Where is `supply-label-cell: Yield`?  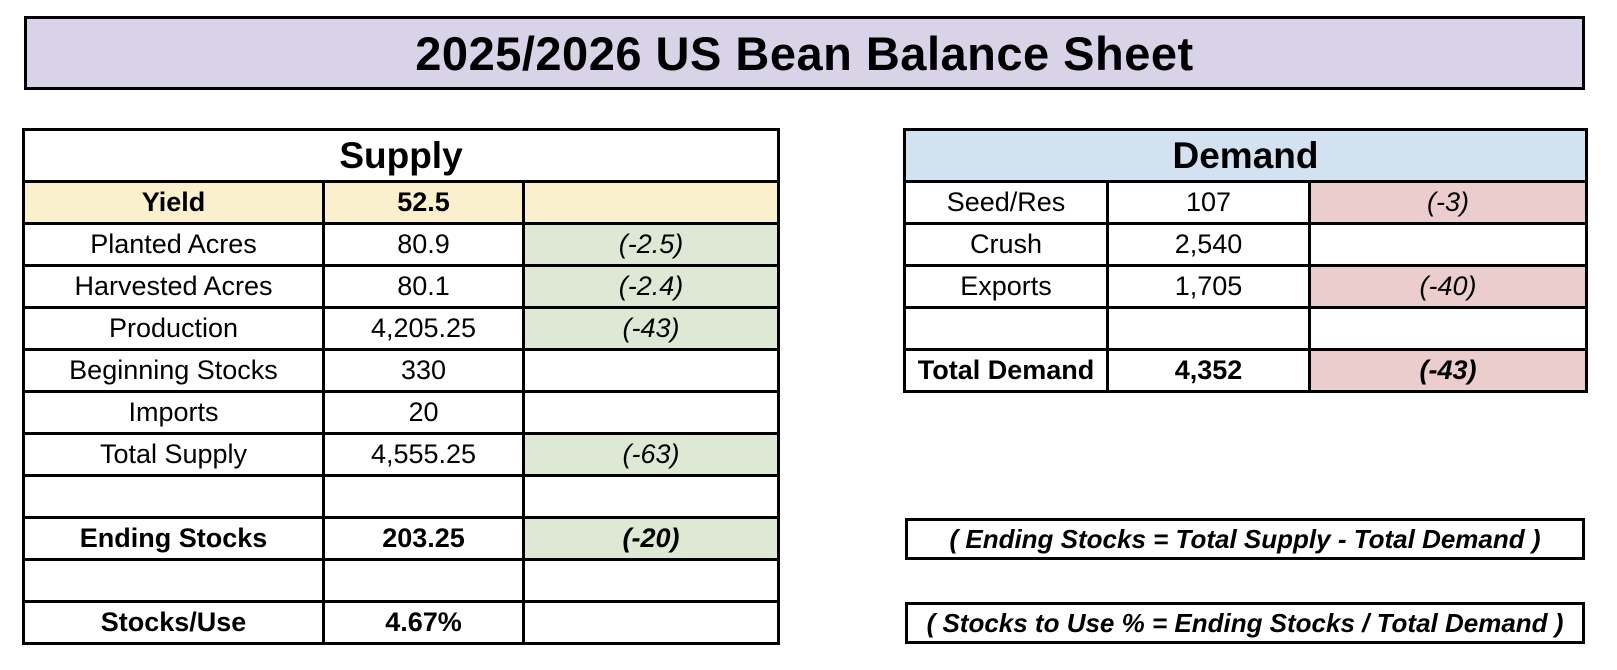
supply-label-cell: Yield is located at coordinates (173, 202).